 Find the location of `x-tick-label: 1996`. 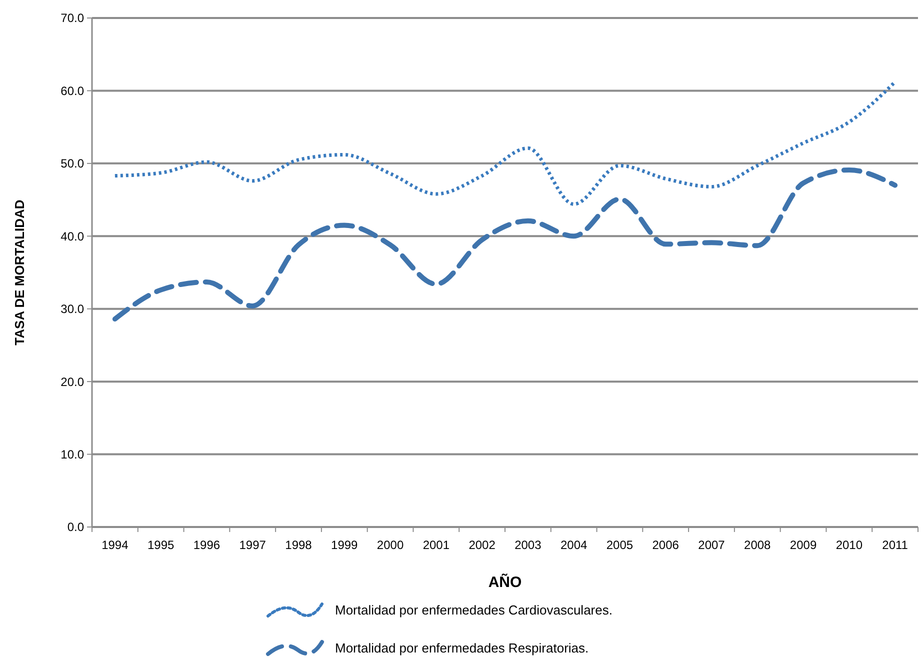

x-tick-label: 1996 is located at coordinates (206, 545).